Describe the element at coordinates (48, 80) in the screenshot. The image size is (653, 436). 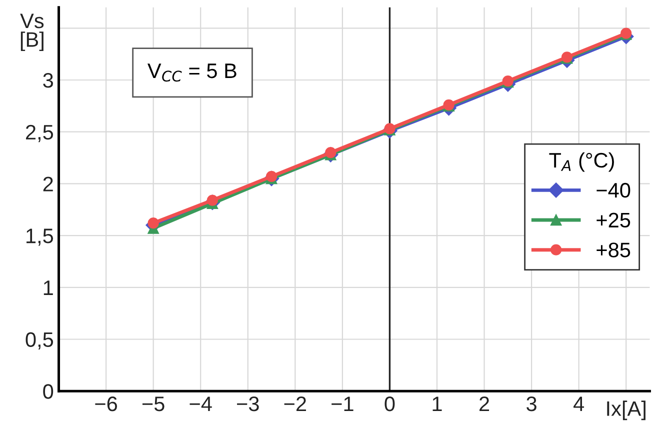
I see `y-tick-label: 3` at that location.